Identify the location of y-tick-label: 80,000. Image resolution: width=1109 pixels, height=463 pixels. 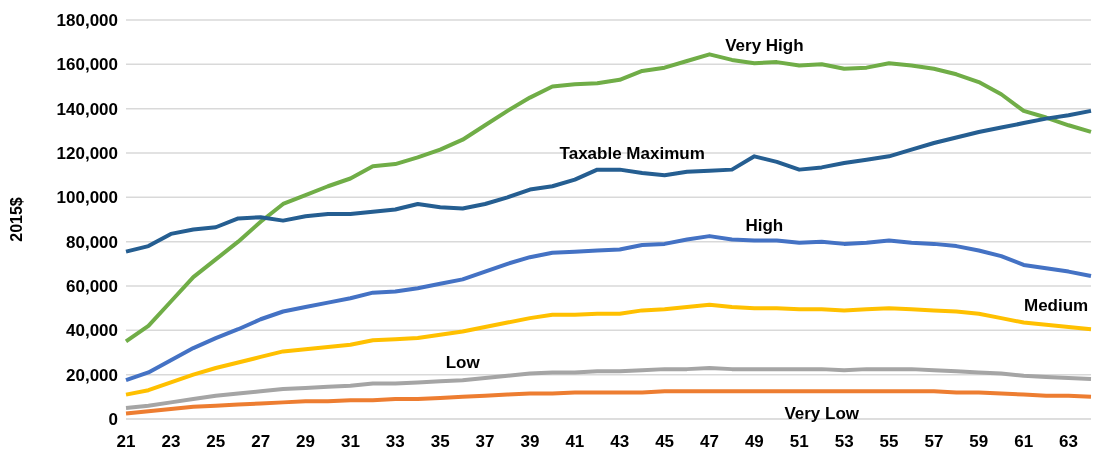
(92, 242).